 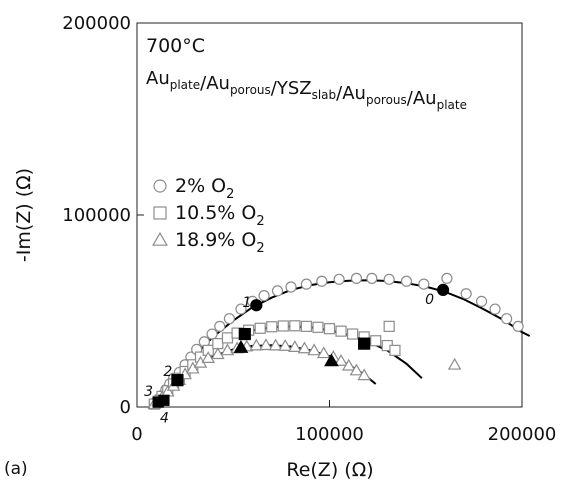 What do you see at coordinates (204, 188) in the screenshot?
I see `legend-label: 2% O2` at bounding box center [204, 188].